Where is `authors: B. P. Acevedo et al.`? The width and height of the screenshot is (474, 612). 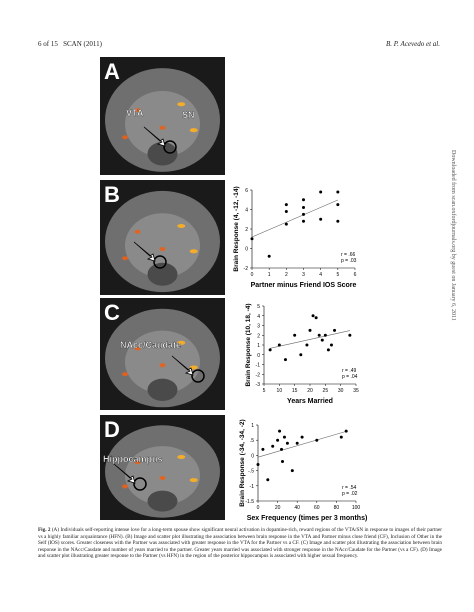 authors: B. P. Acevedo et al. is located at coordinates (413, 44).